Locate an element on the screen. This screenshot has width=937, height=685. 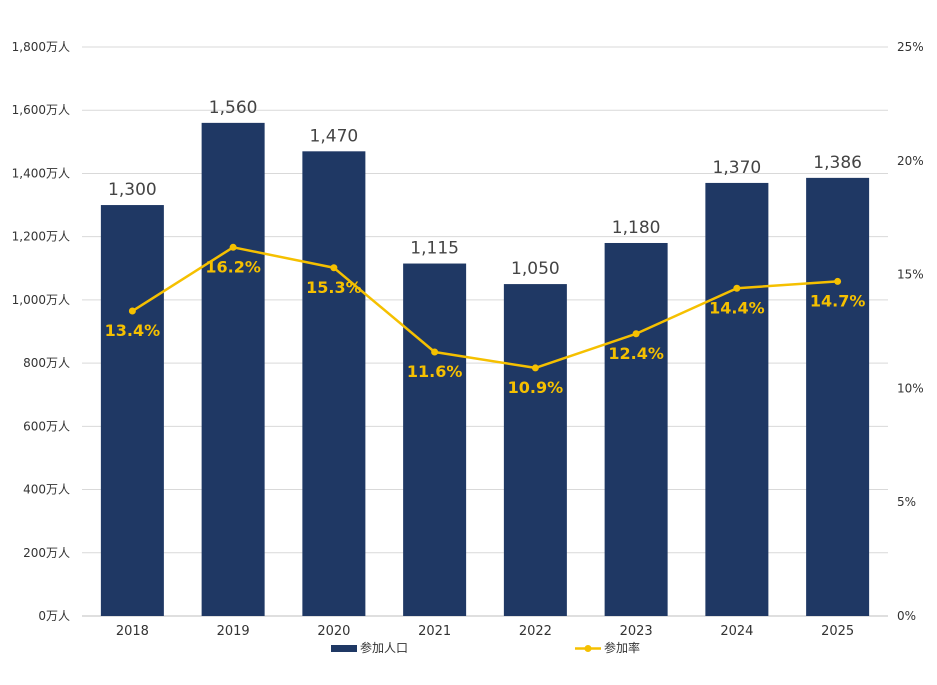
category-label: 2022 is located at coordinates (535, 631).